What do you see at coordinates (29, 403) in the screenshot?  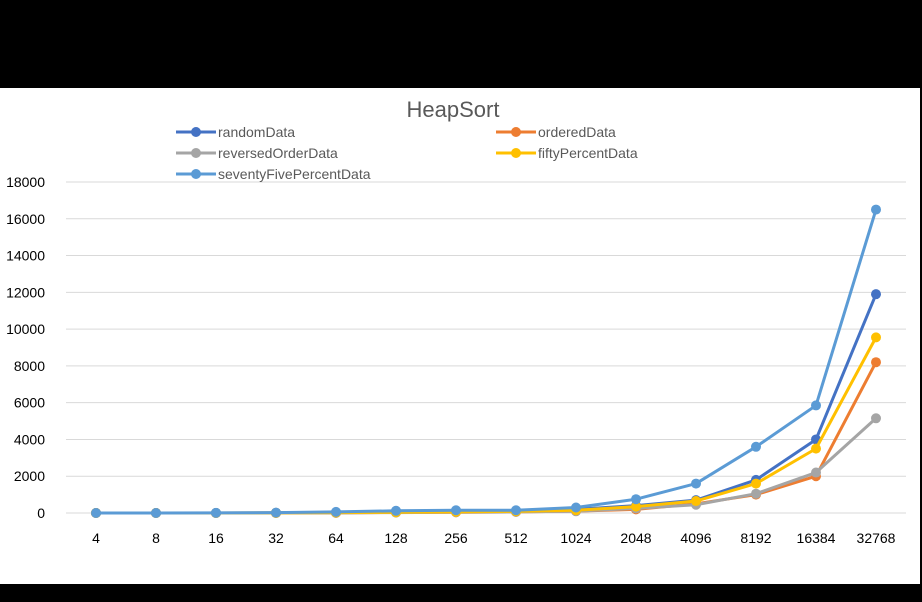 I see `y-tick-label: 6000` at bounding box center [29, 403].